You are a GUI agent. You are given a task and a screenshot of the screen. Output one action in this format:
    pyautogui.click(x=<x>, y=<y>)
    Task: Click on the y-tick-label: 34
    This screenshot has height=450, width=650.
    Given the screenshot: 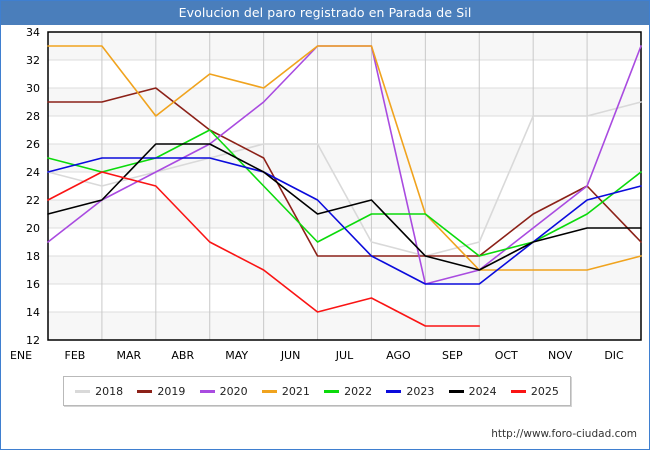 What is the action you would take?
    pyautogui.click(x=33, y=32)
    